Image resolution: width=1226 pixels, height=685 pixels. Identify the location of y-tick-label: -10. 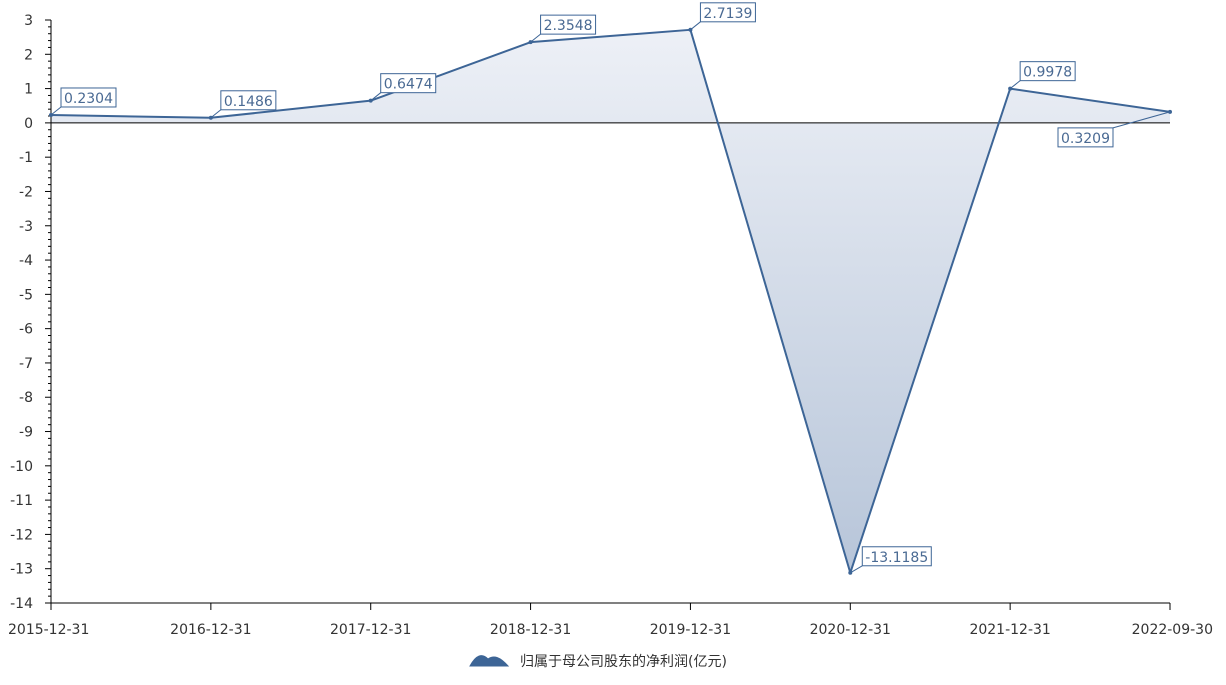
(21, 467).